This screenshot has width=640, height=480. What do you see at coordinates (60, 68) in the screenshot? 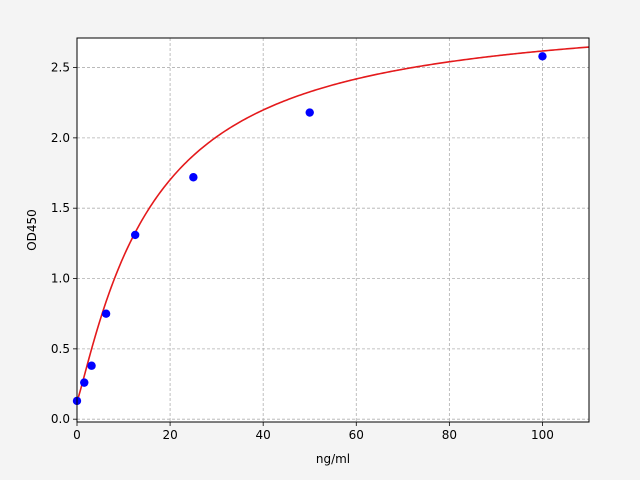
I see `y-tick-label: 2.5` at bounding box center [60, 68].